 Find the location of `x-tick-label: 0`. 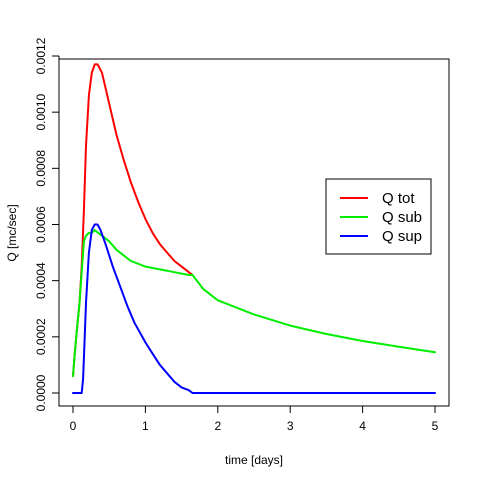

x-tick-label: 0 is located at coordinates (73, 426).